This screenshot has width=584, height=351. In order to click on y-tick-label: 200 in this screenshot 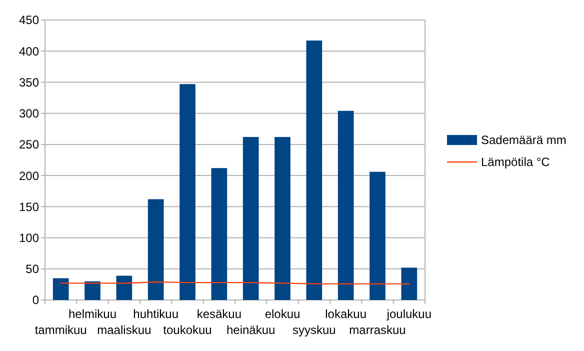, I will do `click(29, 175)`.